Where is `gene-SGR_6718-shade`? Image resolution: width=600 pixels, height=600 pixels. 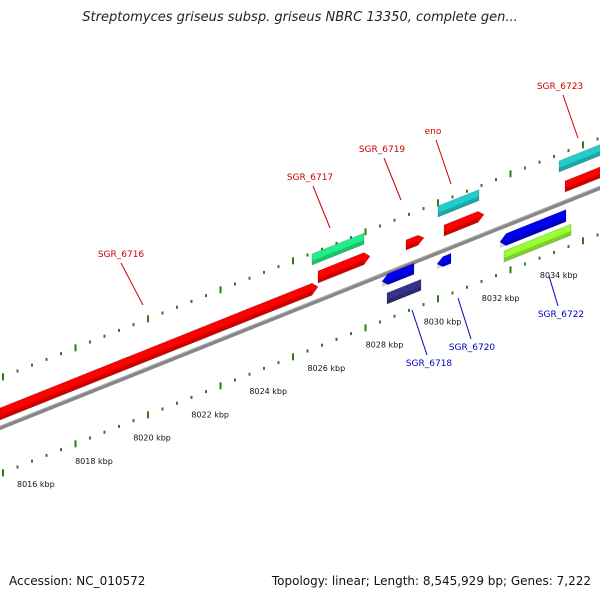 gene-SGR_6718-shade is located at coordinates (398, 278).